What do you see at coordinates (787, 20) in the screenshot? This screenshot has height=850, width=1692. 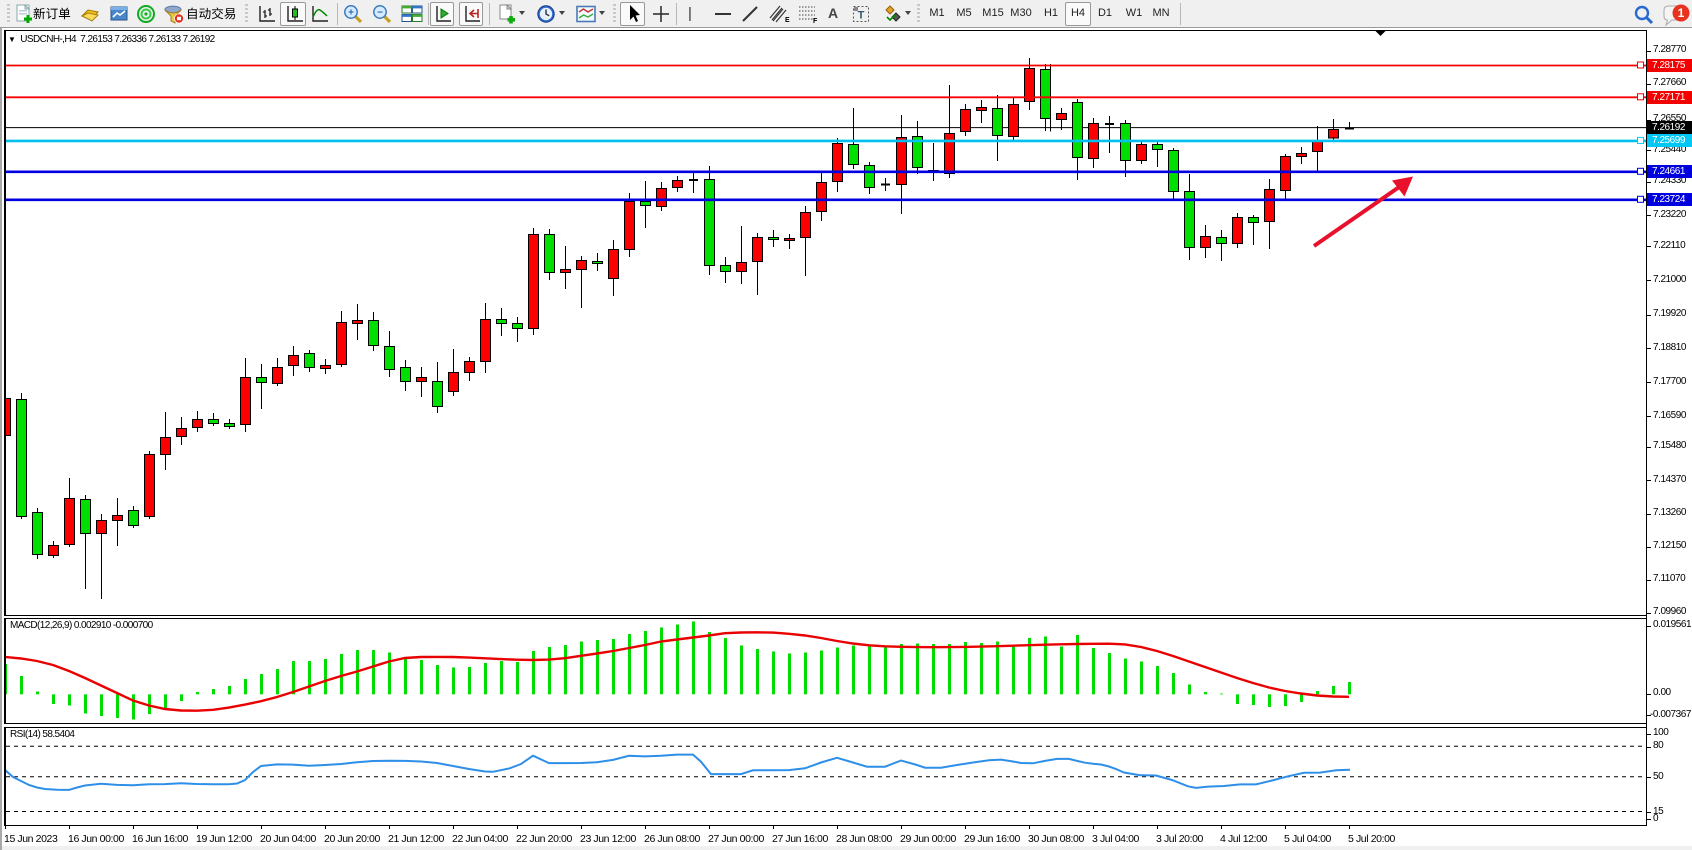 I see `svg-text: E` at bounding box center [787, 20].